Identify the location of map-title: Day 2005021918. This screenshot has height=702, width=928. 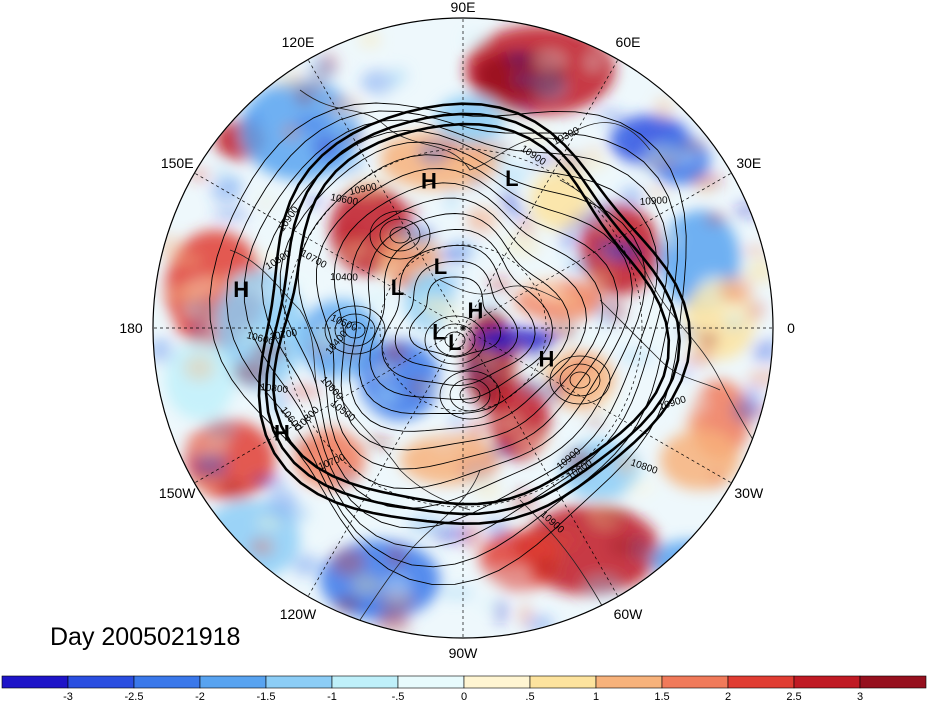
(145, 637).